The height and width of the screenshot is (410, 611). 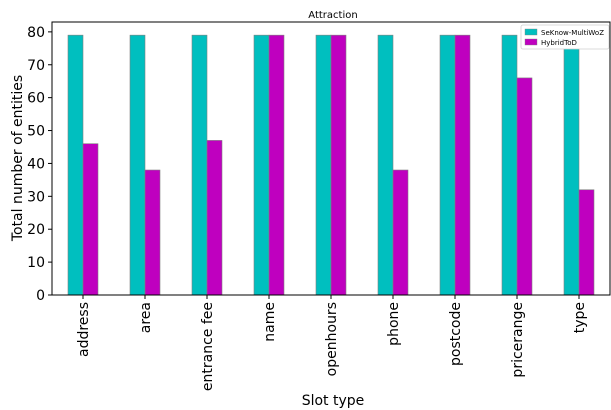 What do you see at coordinates (36, 197) in the screenshot?
I see `y-tick-label: 30` at bounding box center [36, 197].